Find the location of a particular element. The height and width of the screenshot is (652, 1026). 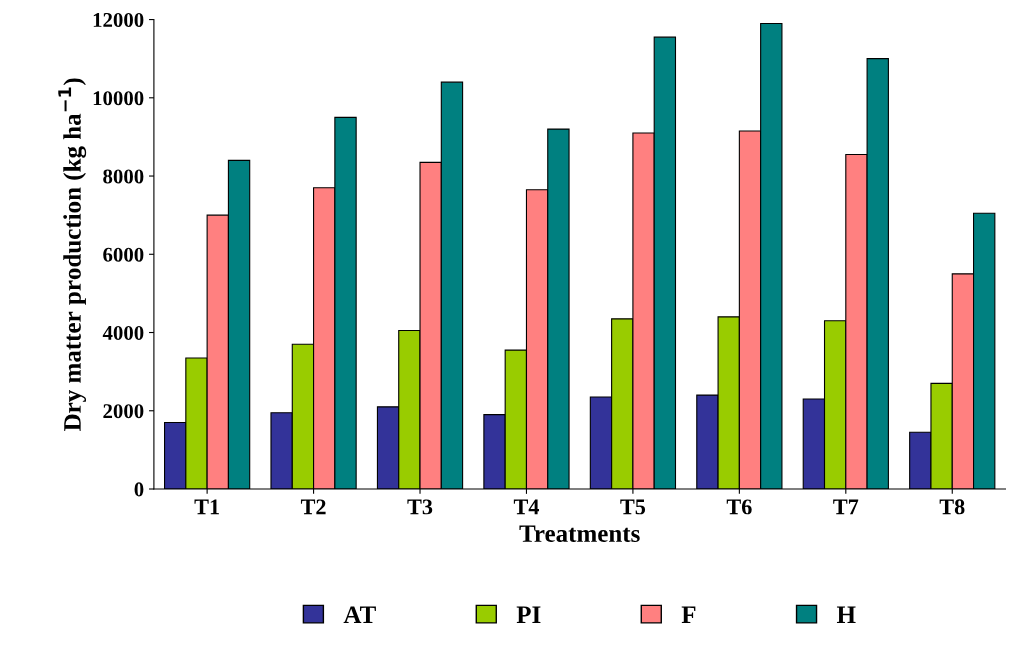

x-tick-label: T4 is located at coordinates (526, 507).